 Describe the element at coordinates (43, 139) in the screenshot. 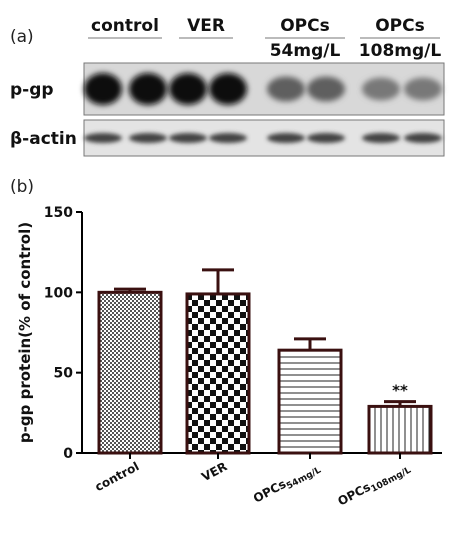

I see `blot-row-label: β-actin` at that location.